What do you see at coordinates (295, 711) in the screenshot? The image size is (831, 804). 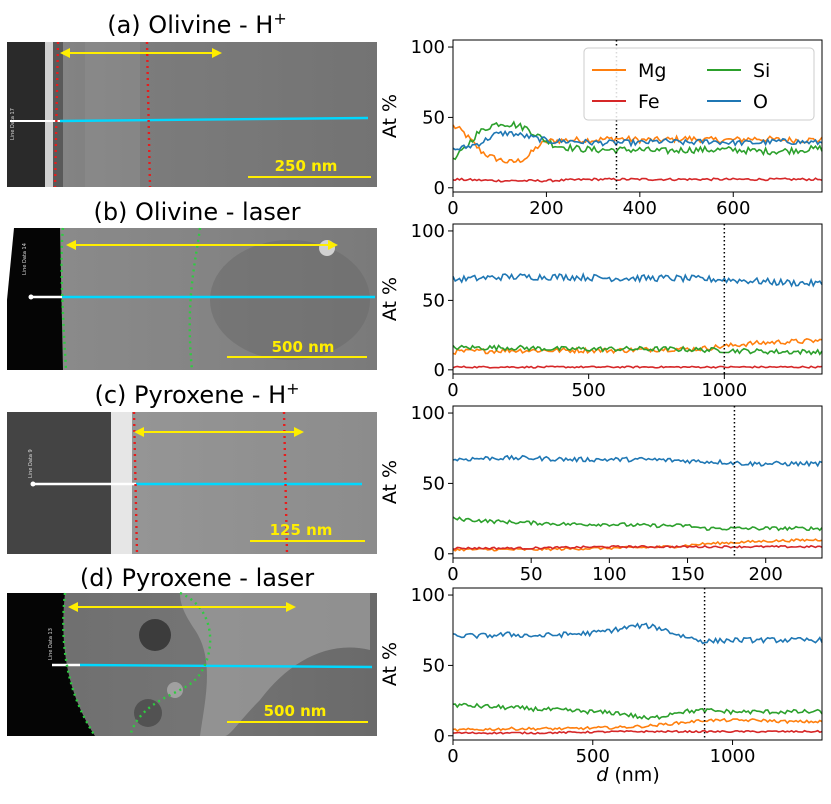 I see `micrograph-d-scalebar-label: 500 nm` at bounding box center [295, 711].